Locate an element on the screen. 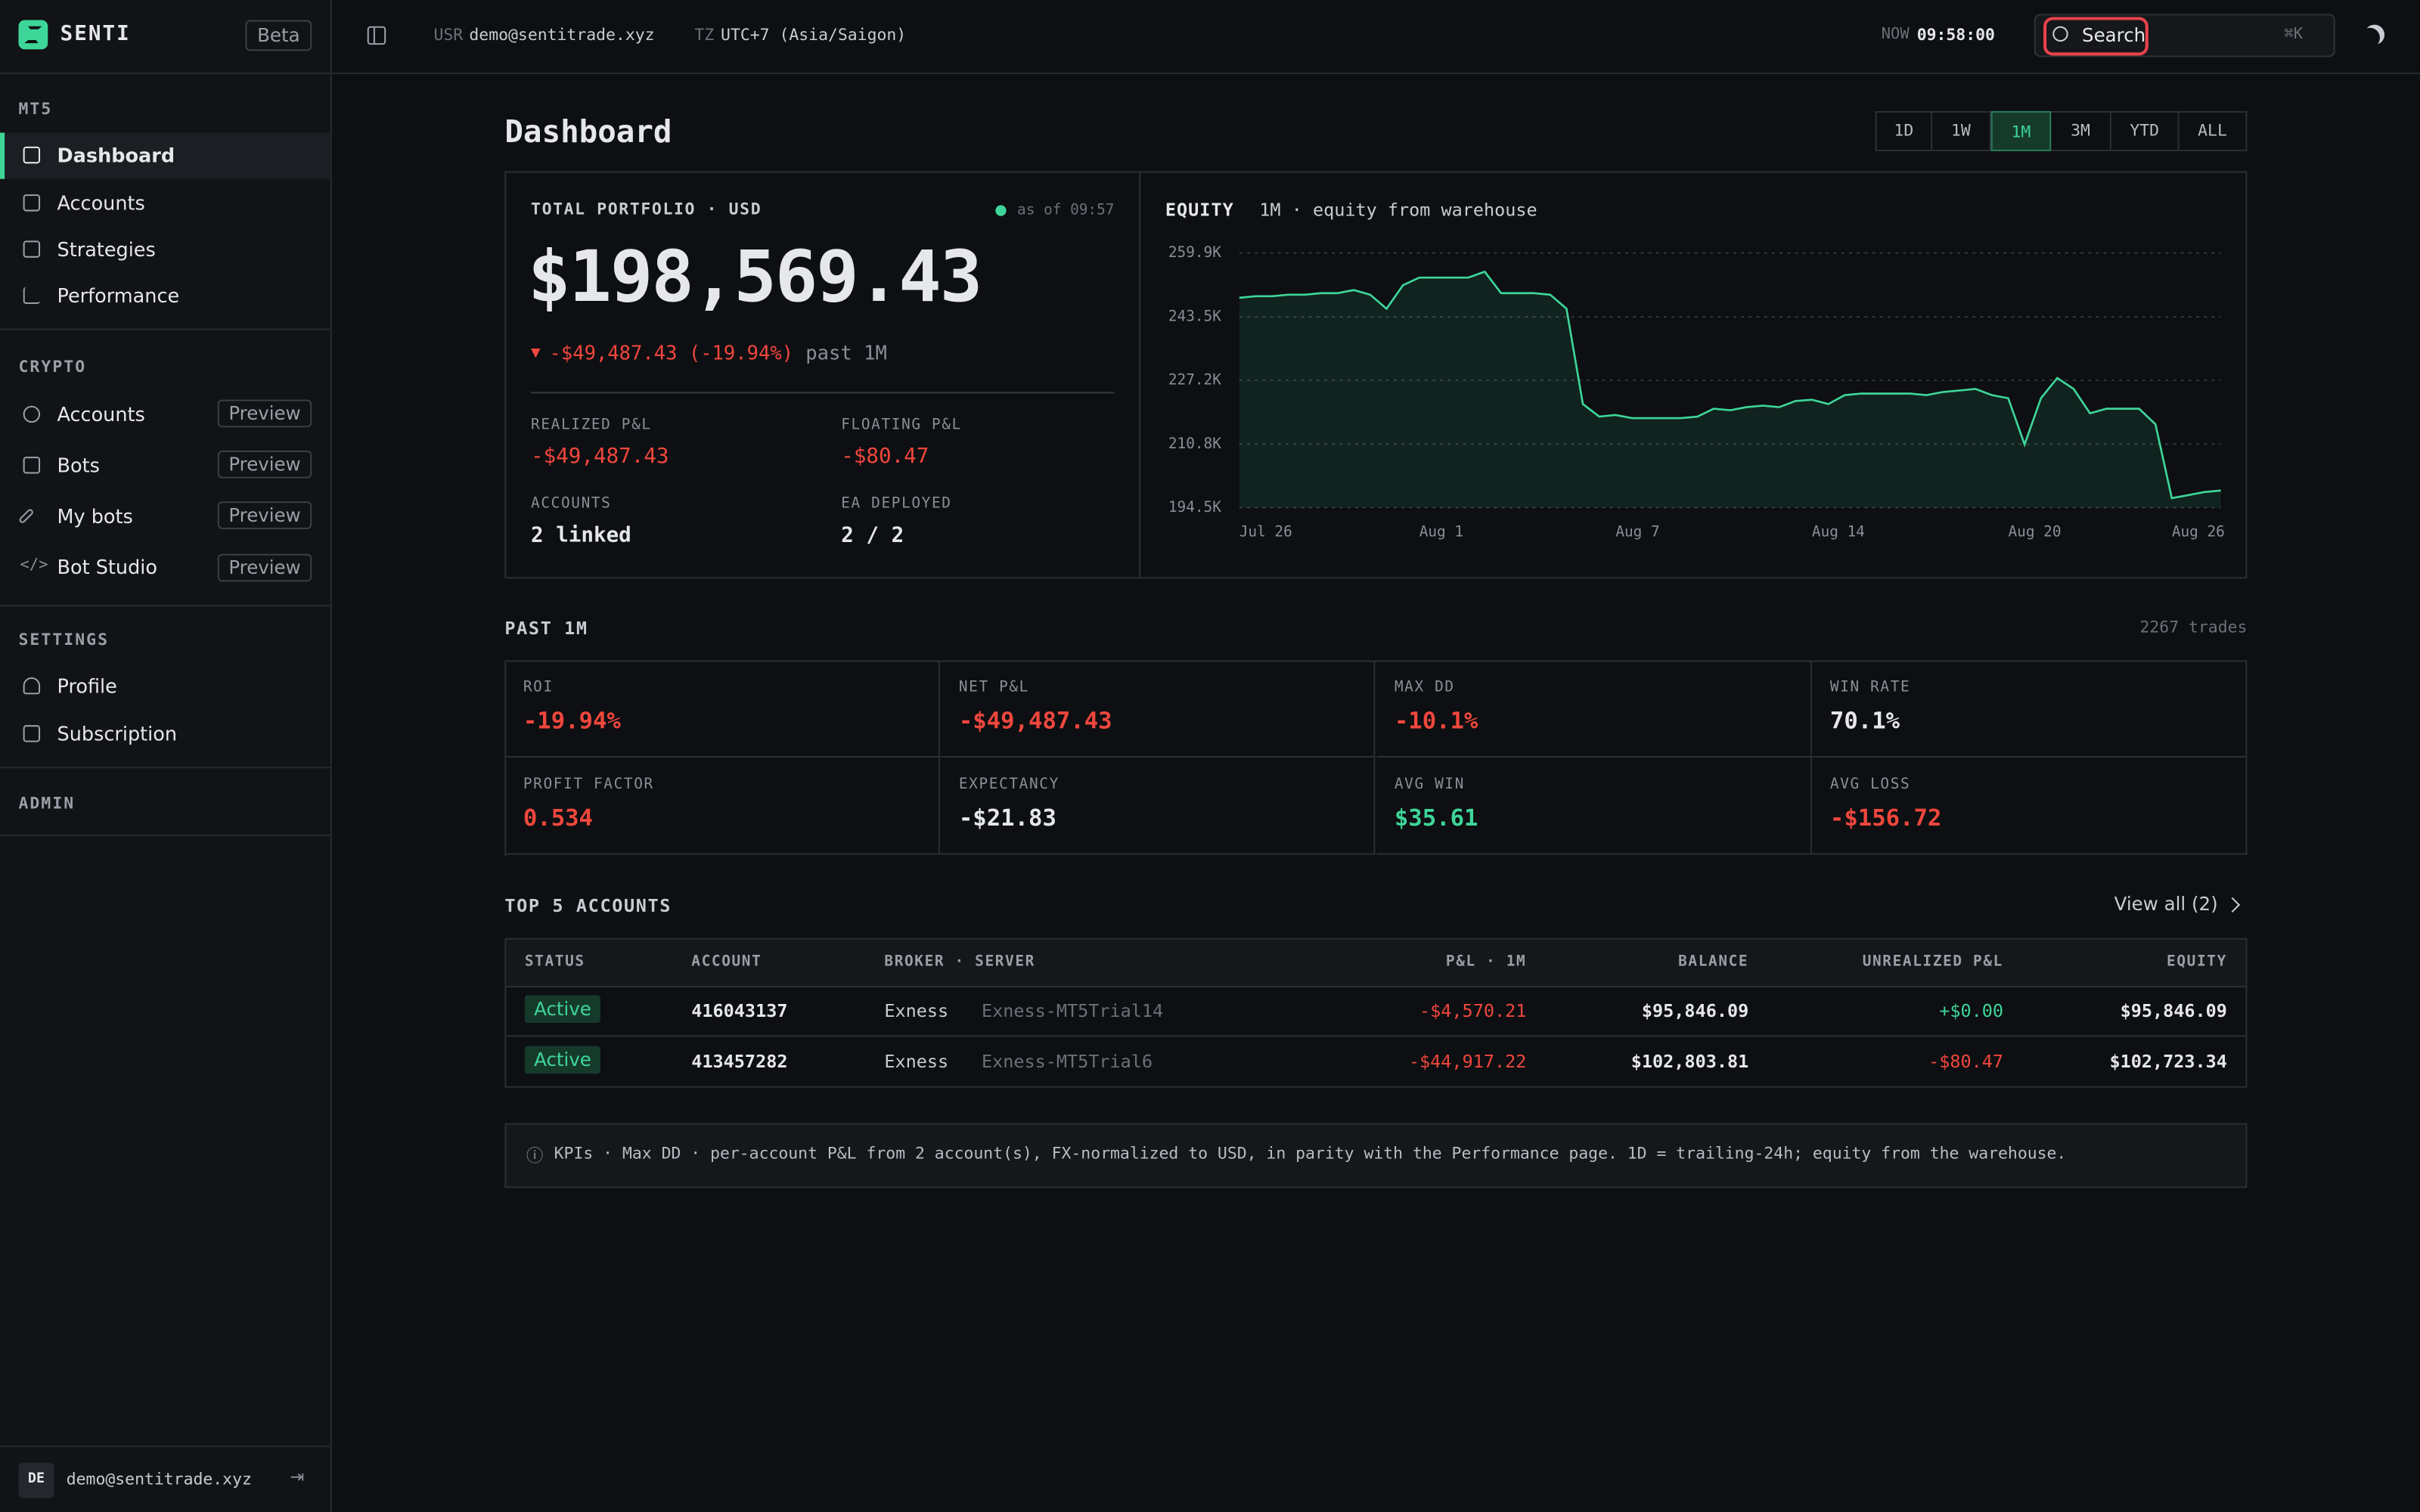  nav-item: Bot Studio is located at coordinates (107, 567).